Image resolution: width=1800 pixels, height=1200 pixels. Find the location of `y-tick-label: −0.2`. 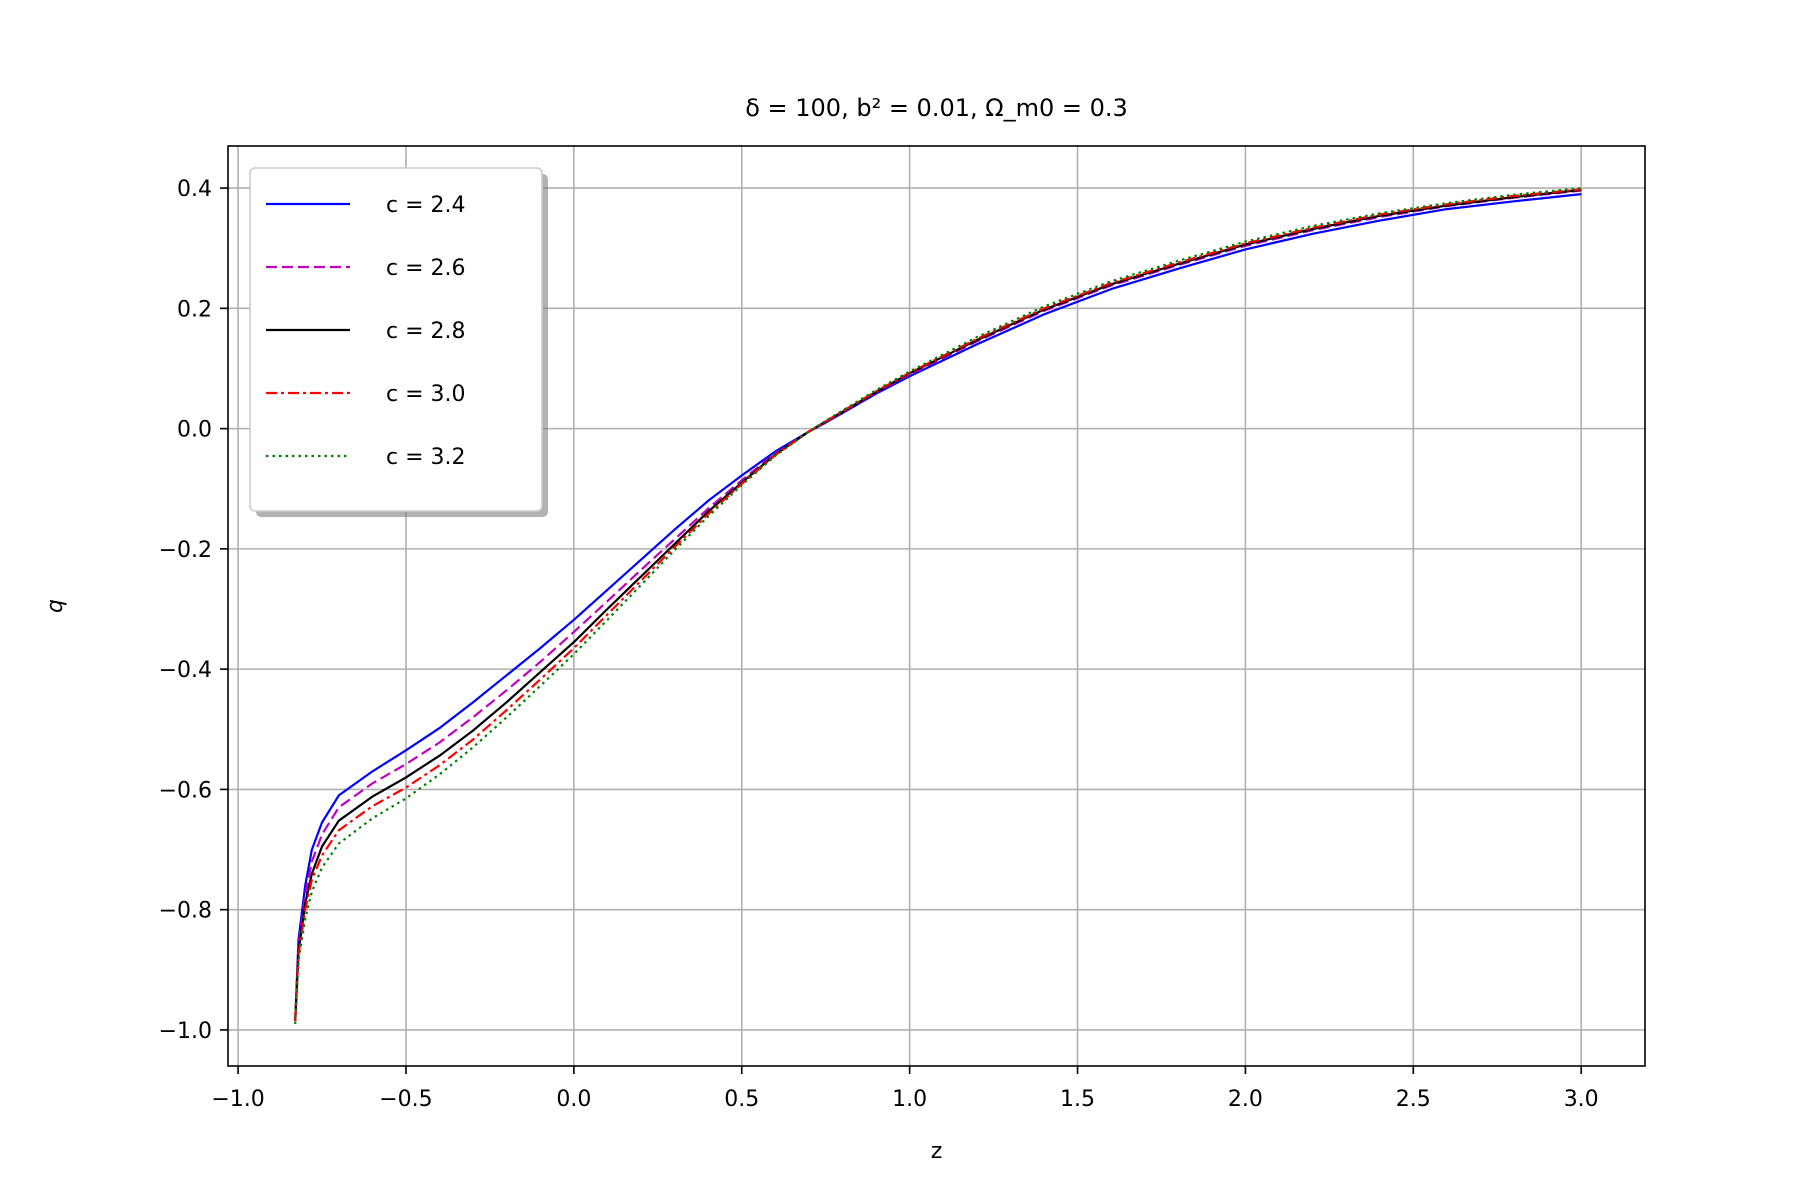

y-tick-label: −0.2 is located at coordinates (185, 550).